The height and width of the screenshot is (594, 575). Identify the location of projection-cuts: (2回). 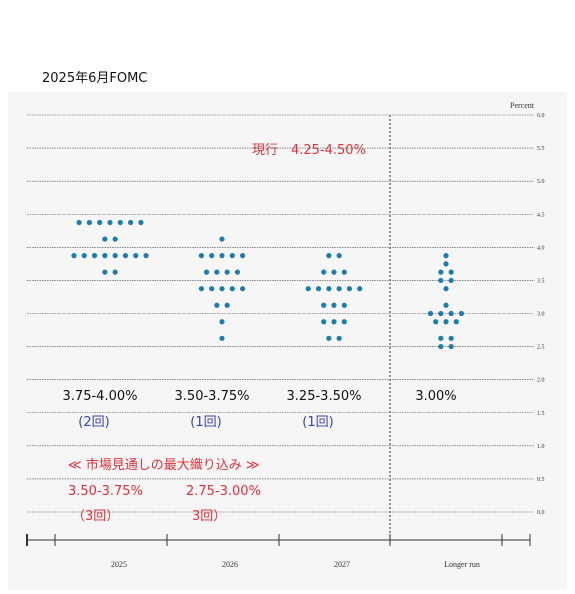
(93, 422).